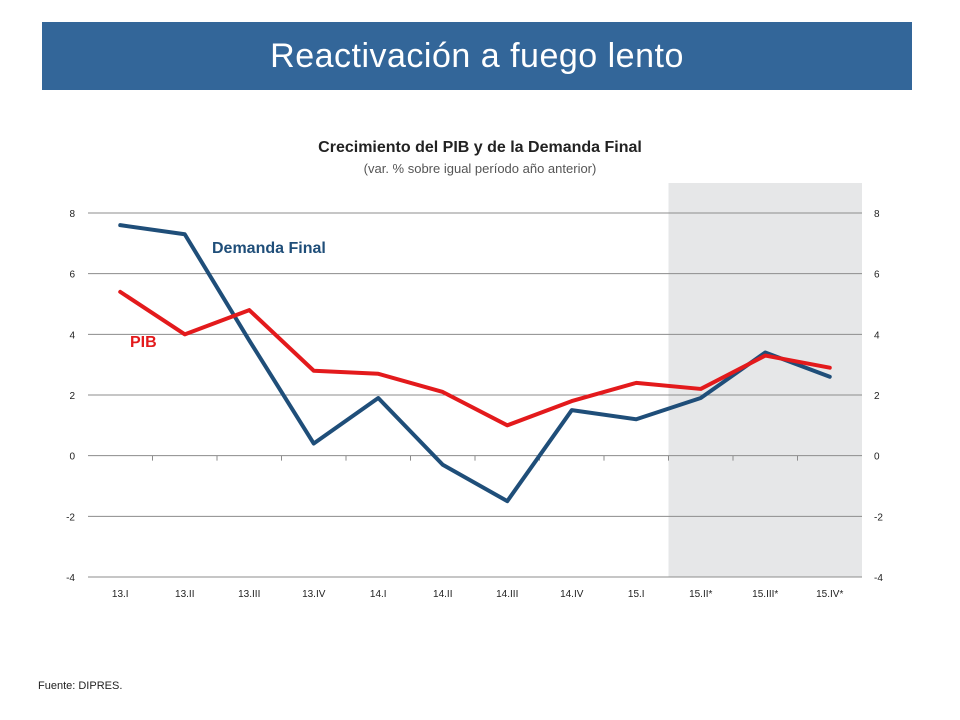 The width and height of the screenshot is (960, 720). Describe the element at coordinates (700, 594) in the screenshot. I see `x-tick-label: 15.II*` at that location.